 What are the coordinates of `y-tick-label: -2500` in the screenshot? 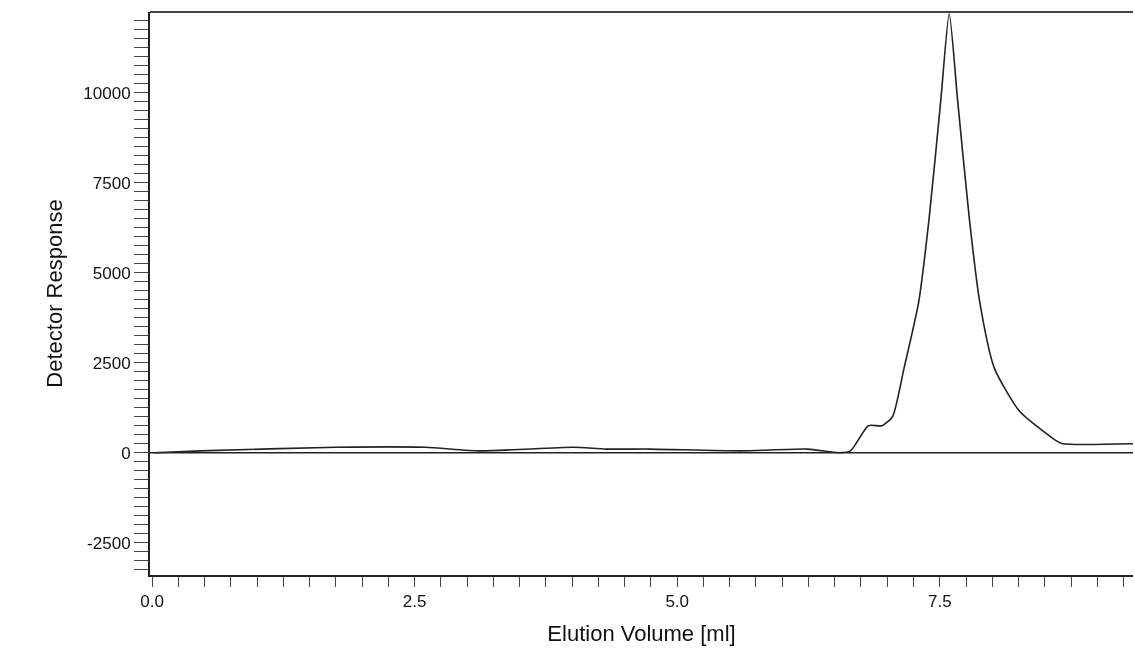 It's located at (109, 543).